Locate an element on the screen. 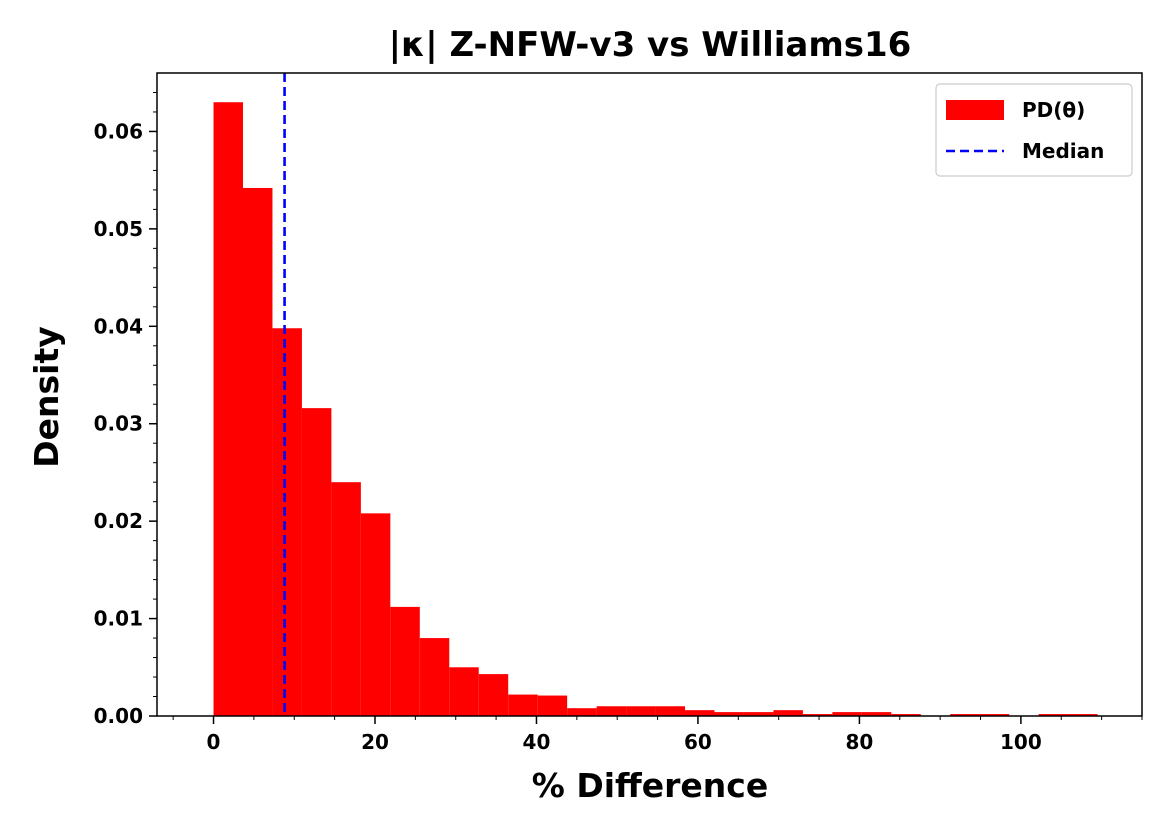 This screenshot has height=837, width=1172. legend-label-histogram: PD(θ) is located at coordinates (1053, 110).